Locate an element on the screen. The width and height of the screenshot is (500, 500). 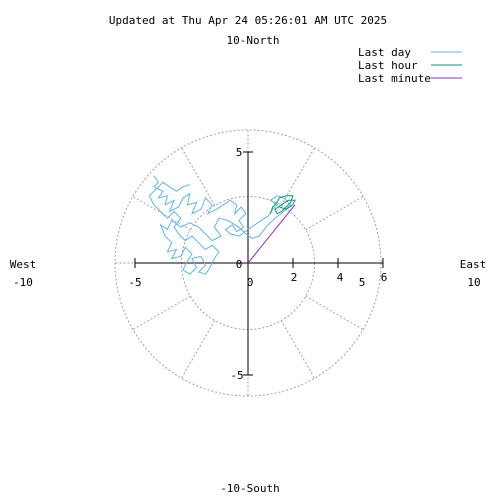
east-value: 10 is located at coordinates (473, 282).